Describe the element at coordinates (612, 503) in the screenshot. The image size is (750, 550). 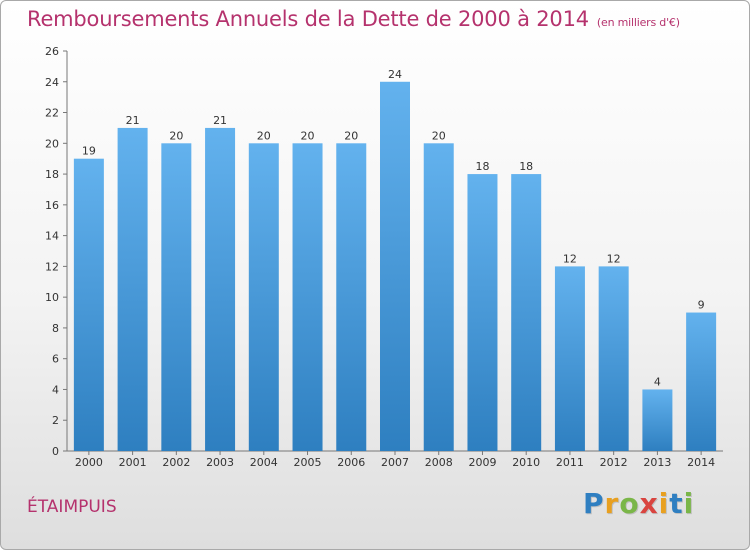
I see `logo-letter: r` at that location.